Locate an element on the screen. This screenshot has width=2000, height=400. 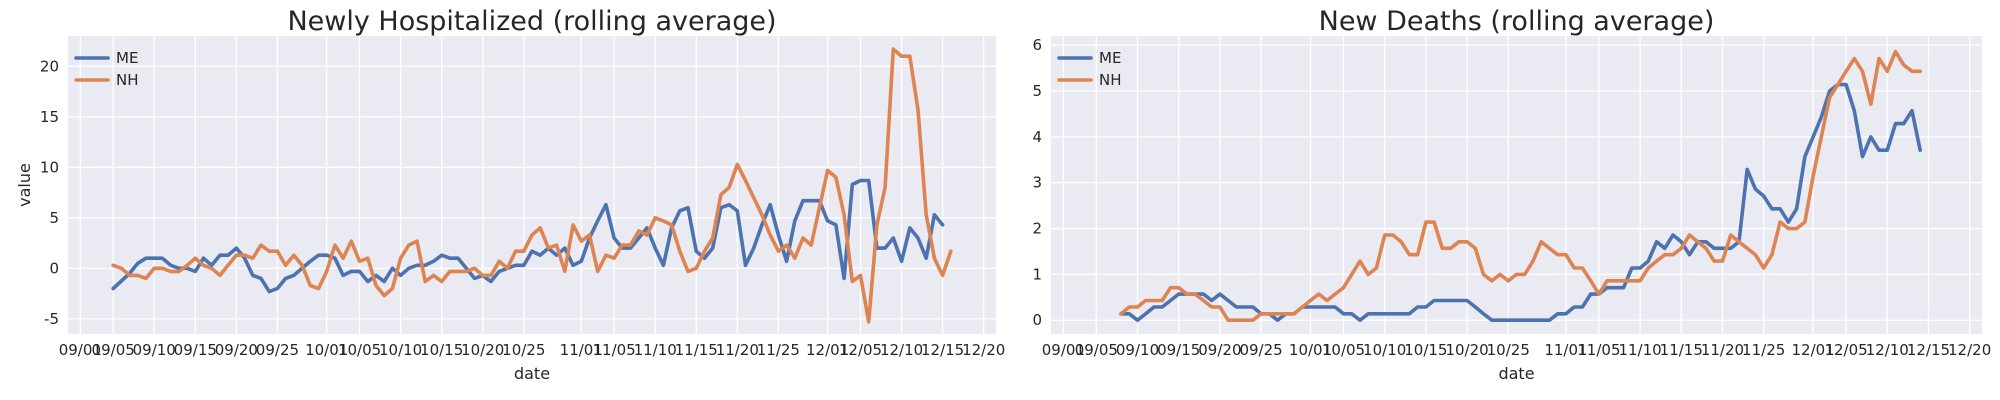
y-tick-label: 2 is located at coordinates (1037, 229).